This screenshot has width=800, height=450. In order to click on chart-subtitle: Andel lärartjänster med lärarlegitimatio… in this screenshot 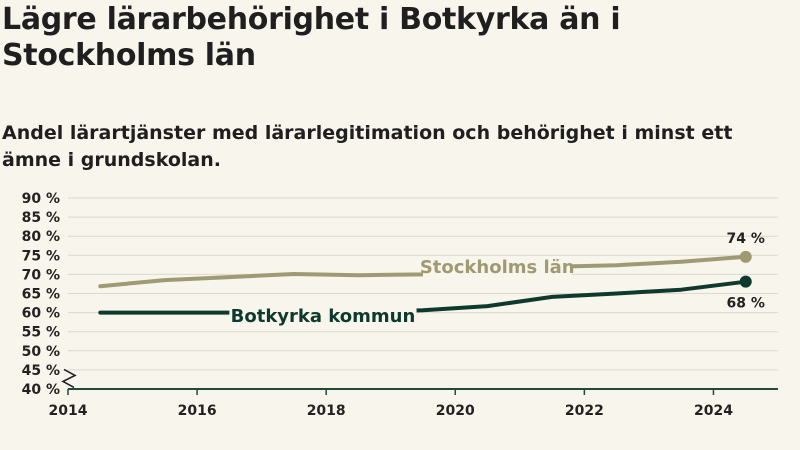, I will do `click(367, 146)`.